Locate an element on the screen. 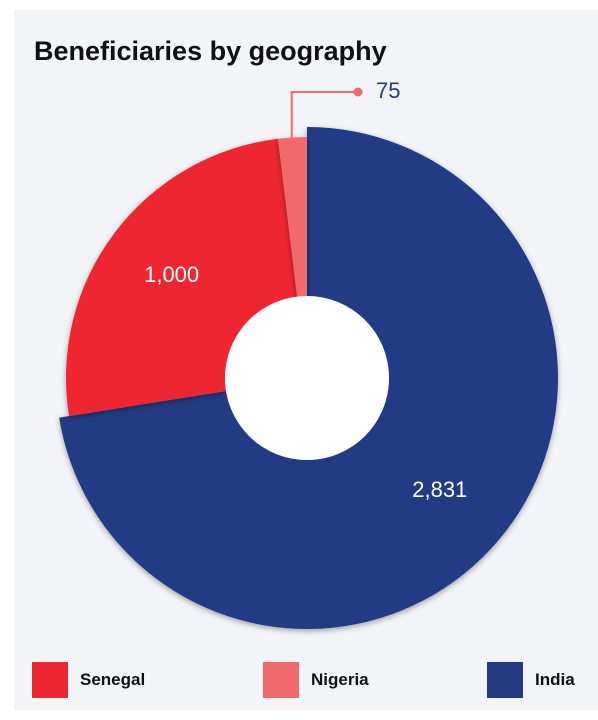  data-label-nigeria: 75 is located at coordinates (388, 90).